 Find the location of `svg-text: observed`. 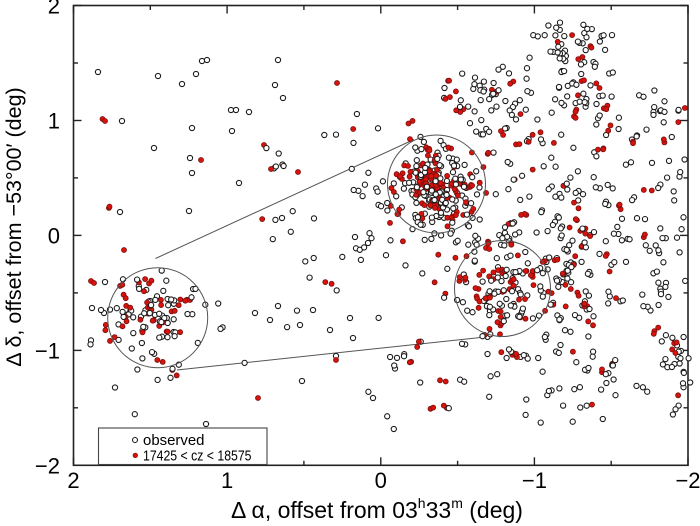

svg-text: observed is located at coordinates (174, 441).